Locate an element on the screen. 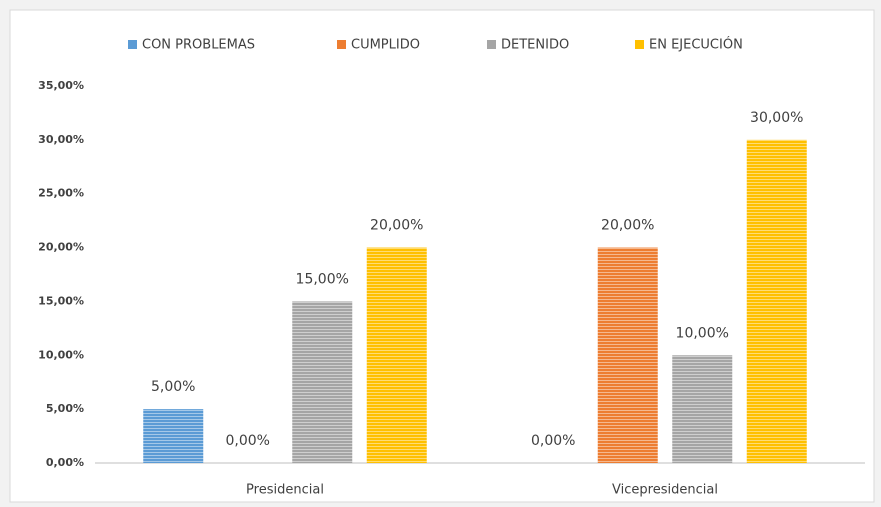 This screenshot has height=507, width=881. y-tick-label: 0,00% is located at coordinates (65, 462).